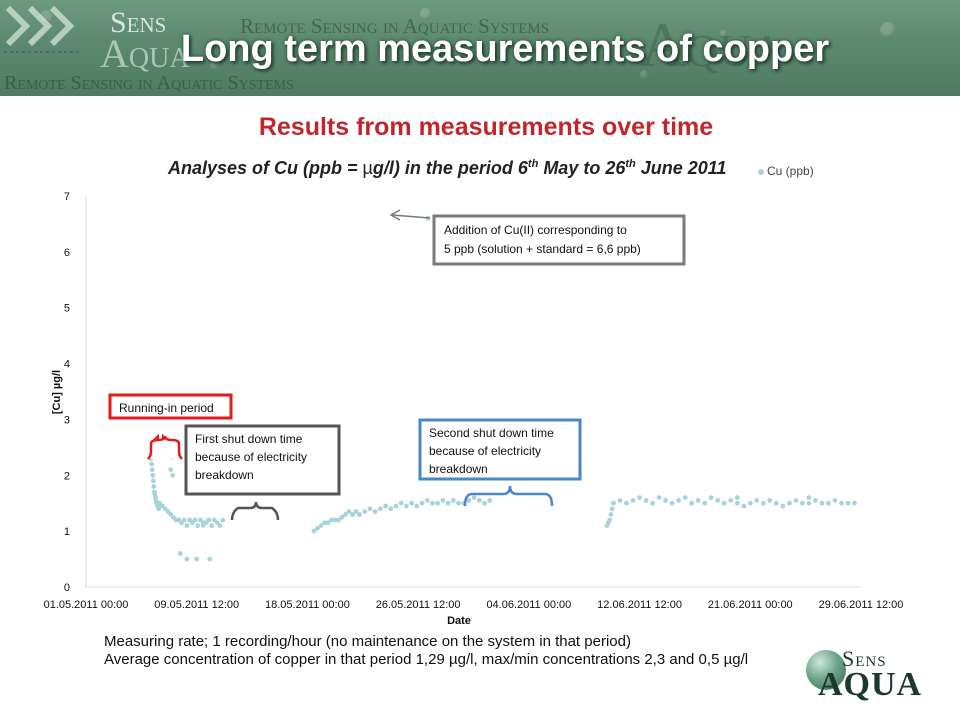  What do you see at coordinates (639, 605) in the screenshot?
I see `x-tick-label: 12.06.2011 12:00` at bounding box center [639, 605].